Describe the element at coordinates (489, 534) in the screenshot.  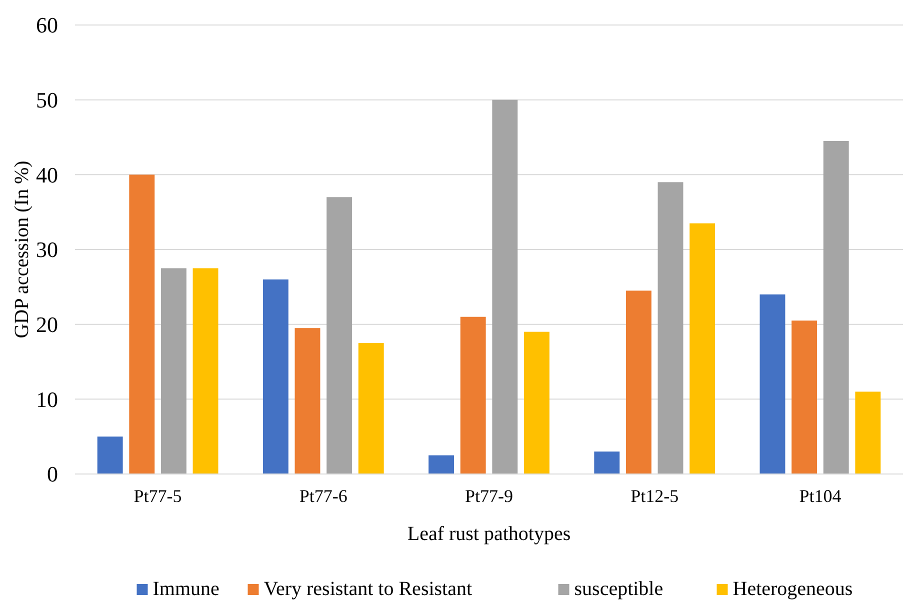
I see `x-axis-title: Leaf rust pathotypes` at that location.